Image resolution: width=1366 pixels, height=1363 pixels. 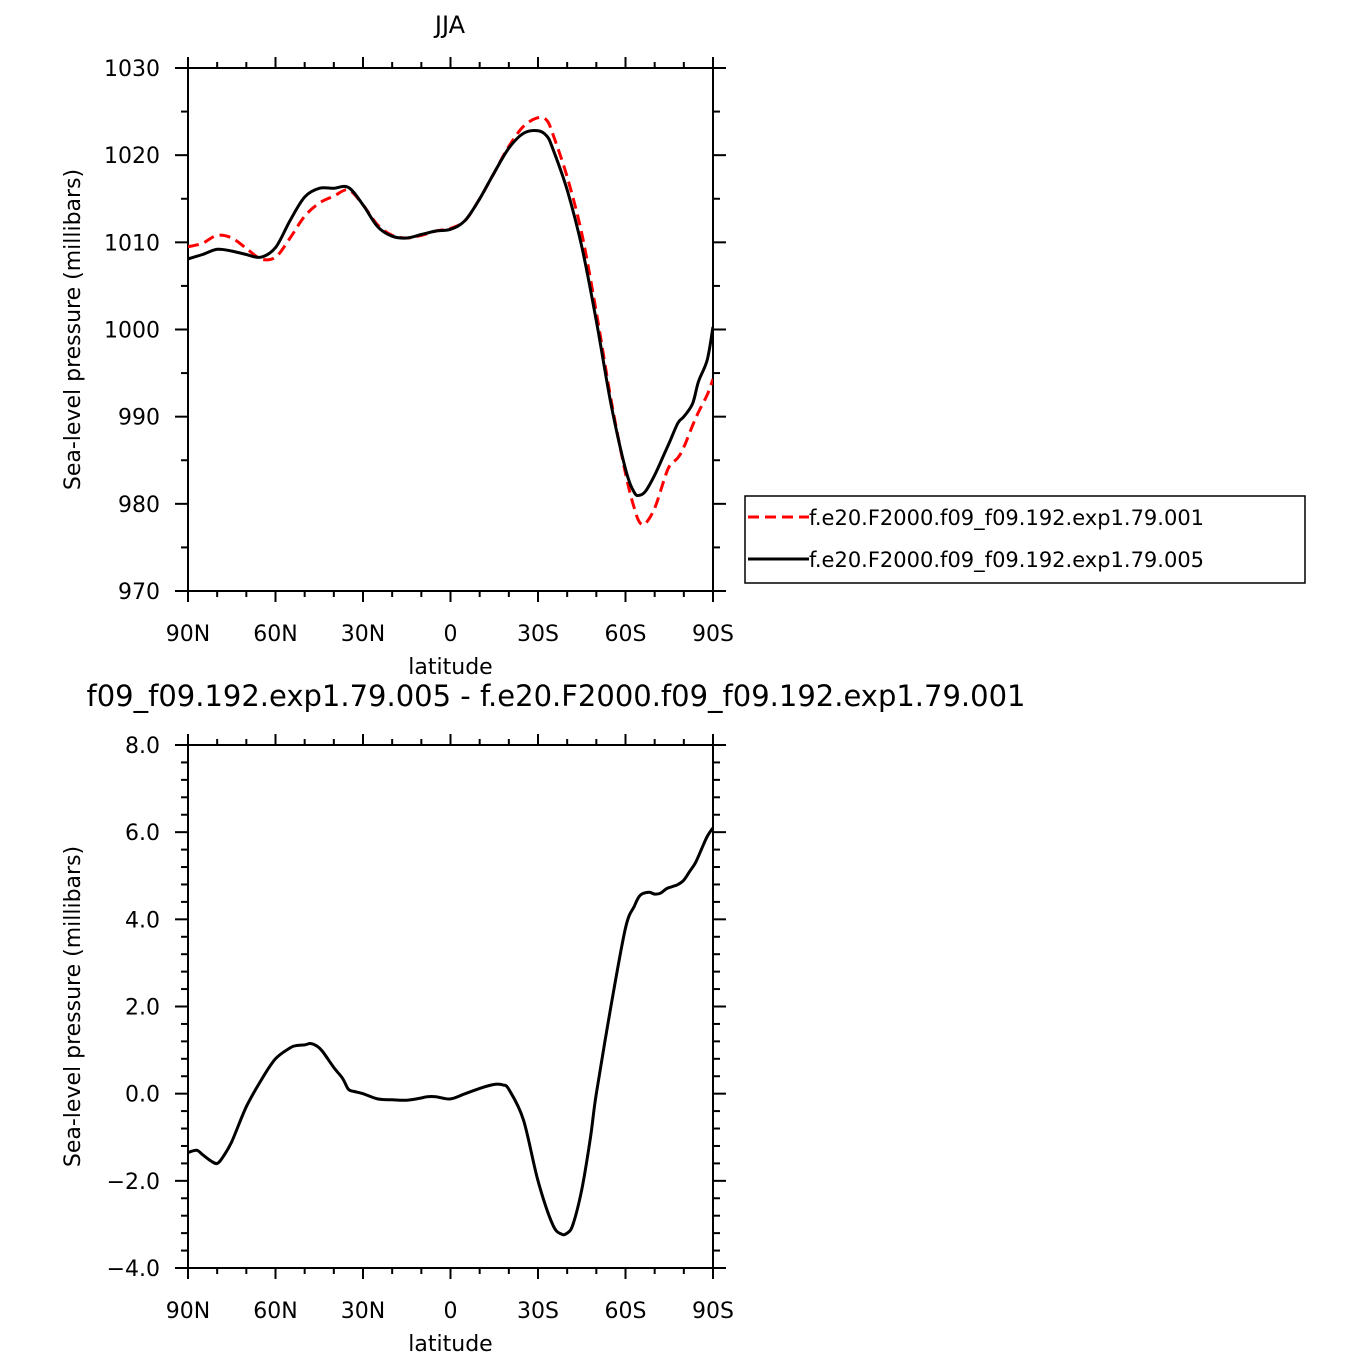 I want to click on legend-label: f.e20.F2000.f09_f09.192.exp1.79.005, so click(x=1006, y=560).